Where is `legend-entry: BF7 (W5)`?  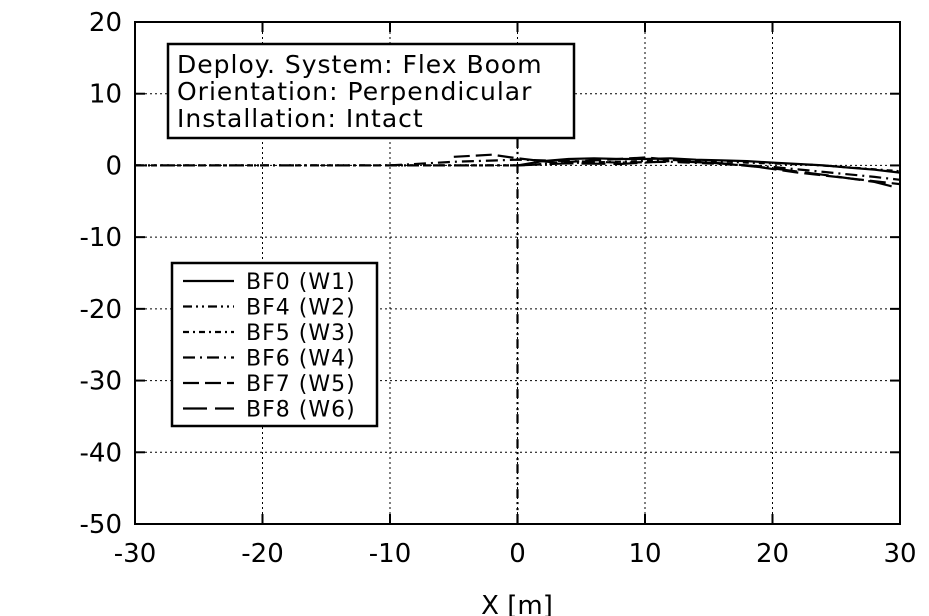 legend-entry: BF7 (W5) is located at coordinates (269, 384).